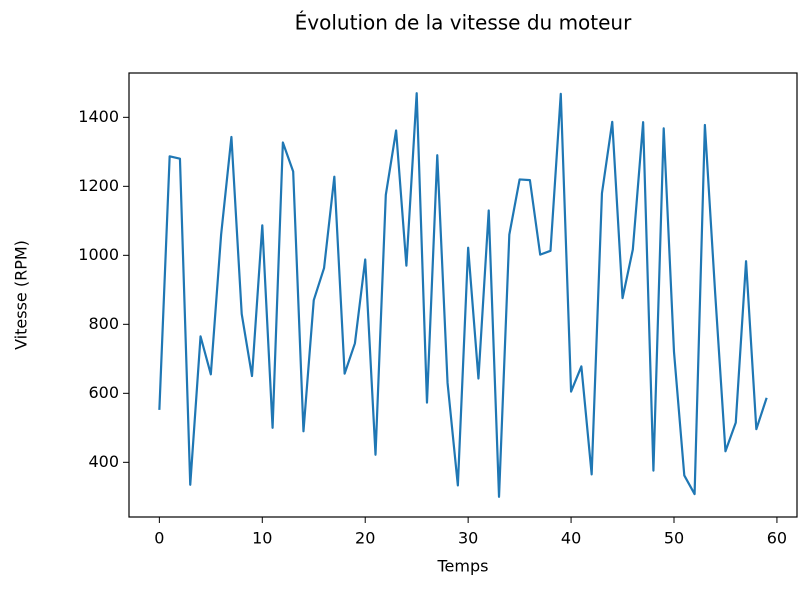  I want to click on x-tick-label: 30, so click(468, 538).